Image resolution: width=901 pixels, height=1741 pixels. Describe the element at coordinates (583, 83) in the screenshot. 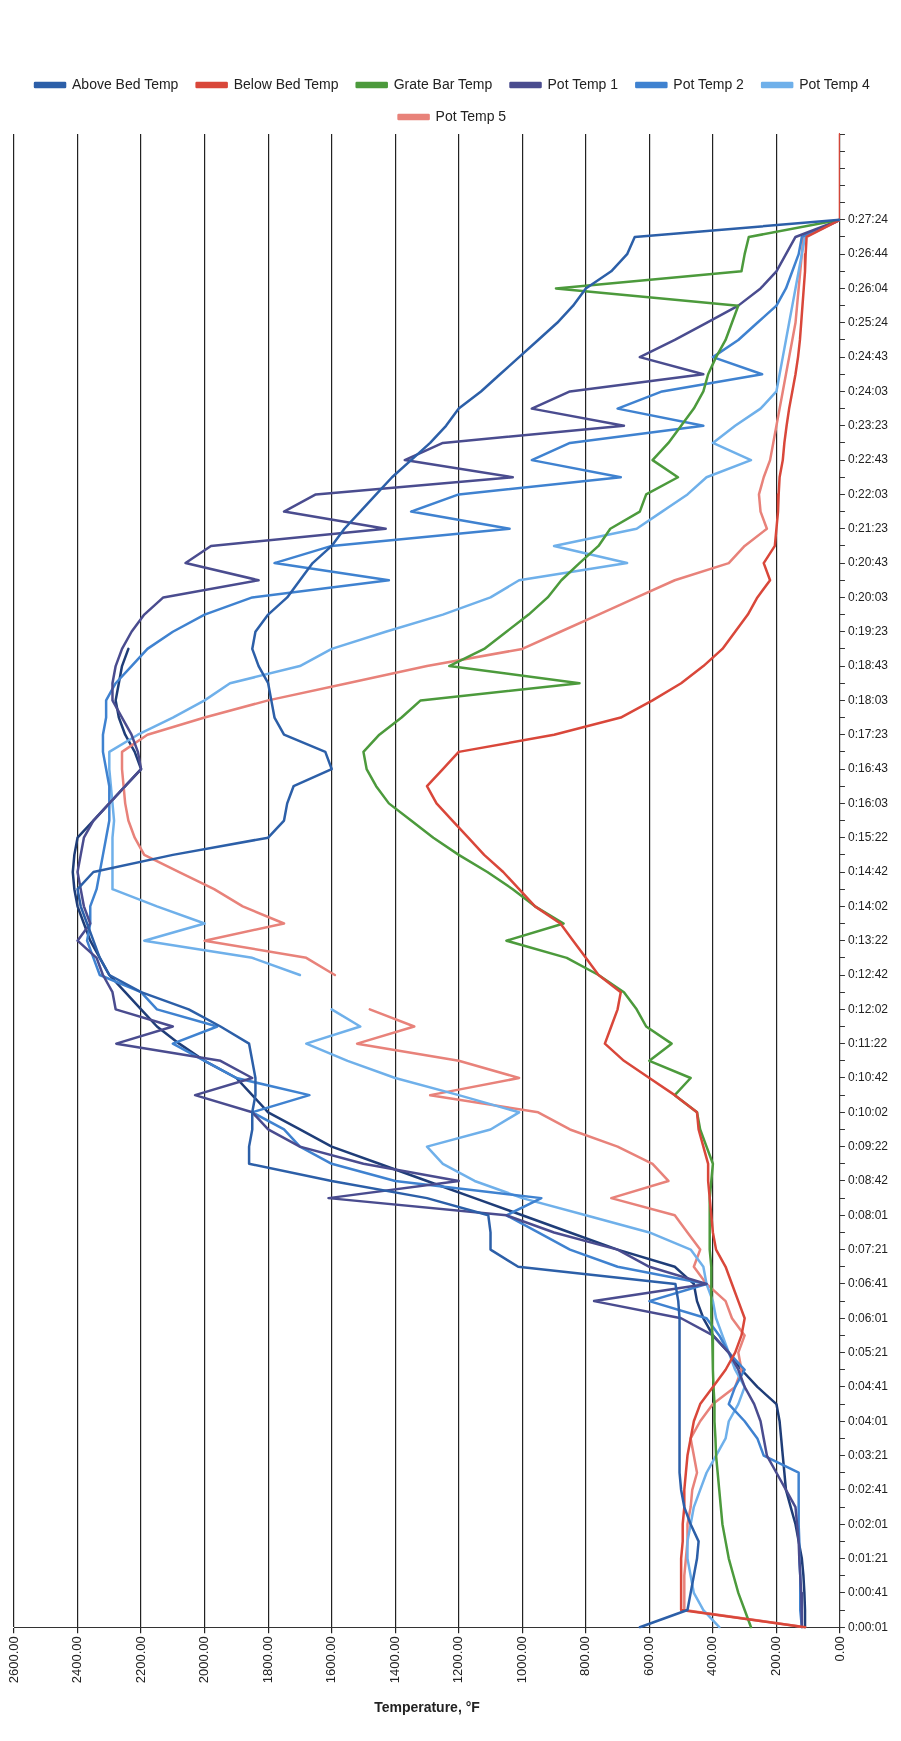

I see `legend-label: Pot Temp 1` at that location.